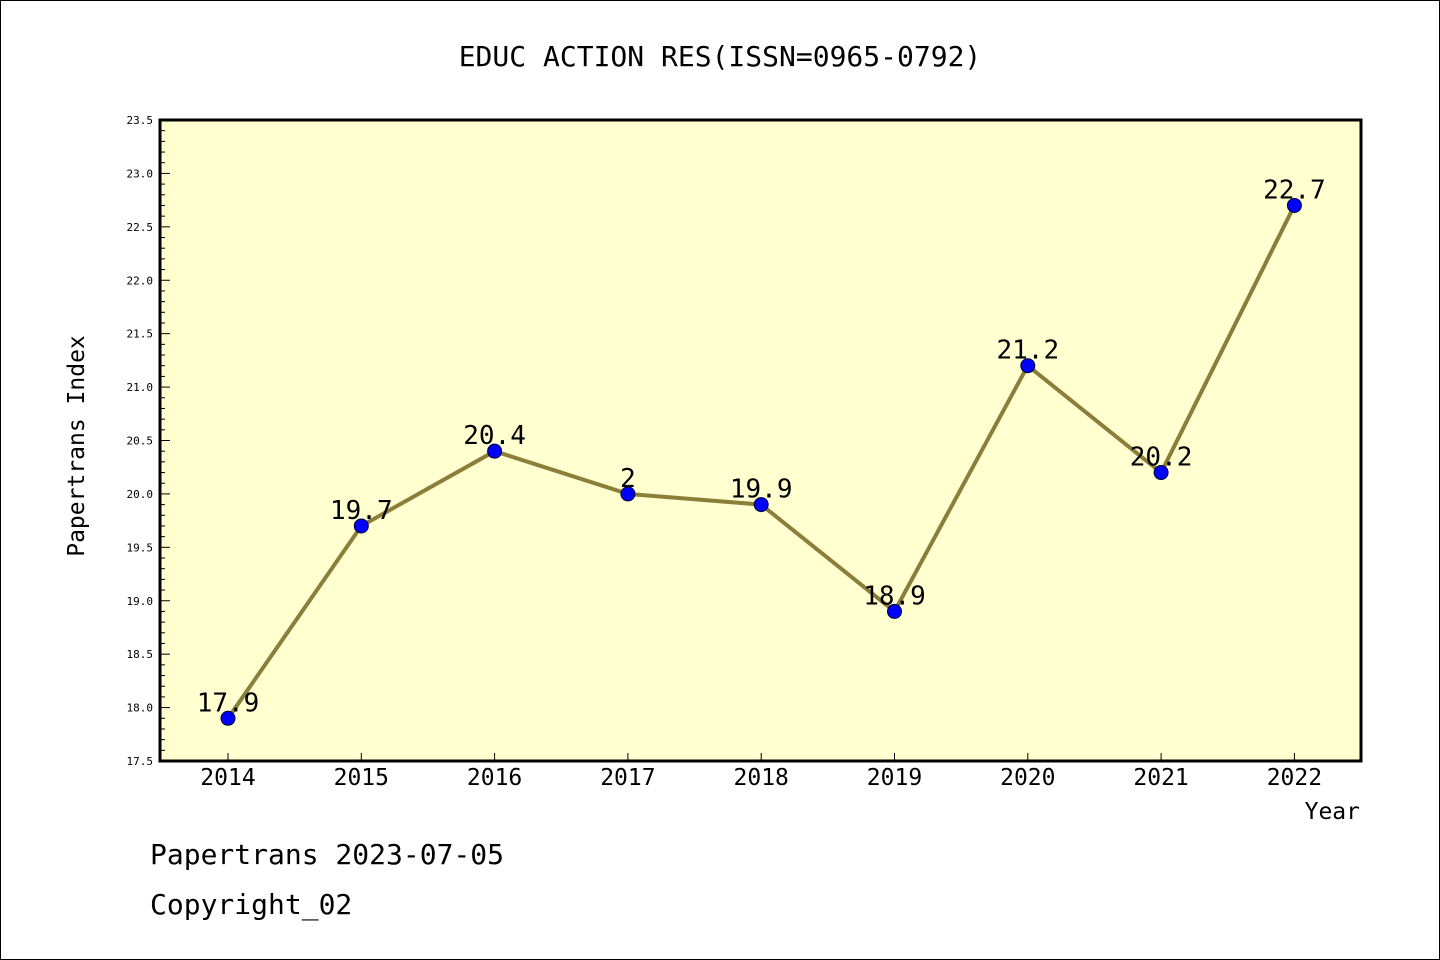 The height and width of the screenshot is (960, 1440). What do you see at coordinates (140, 494) in the screenshot?
I see `y-tick-label: 20.0` at bounding box center [140, 494].